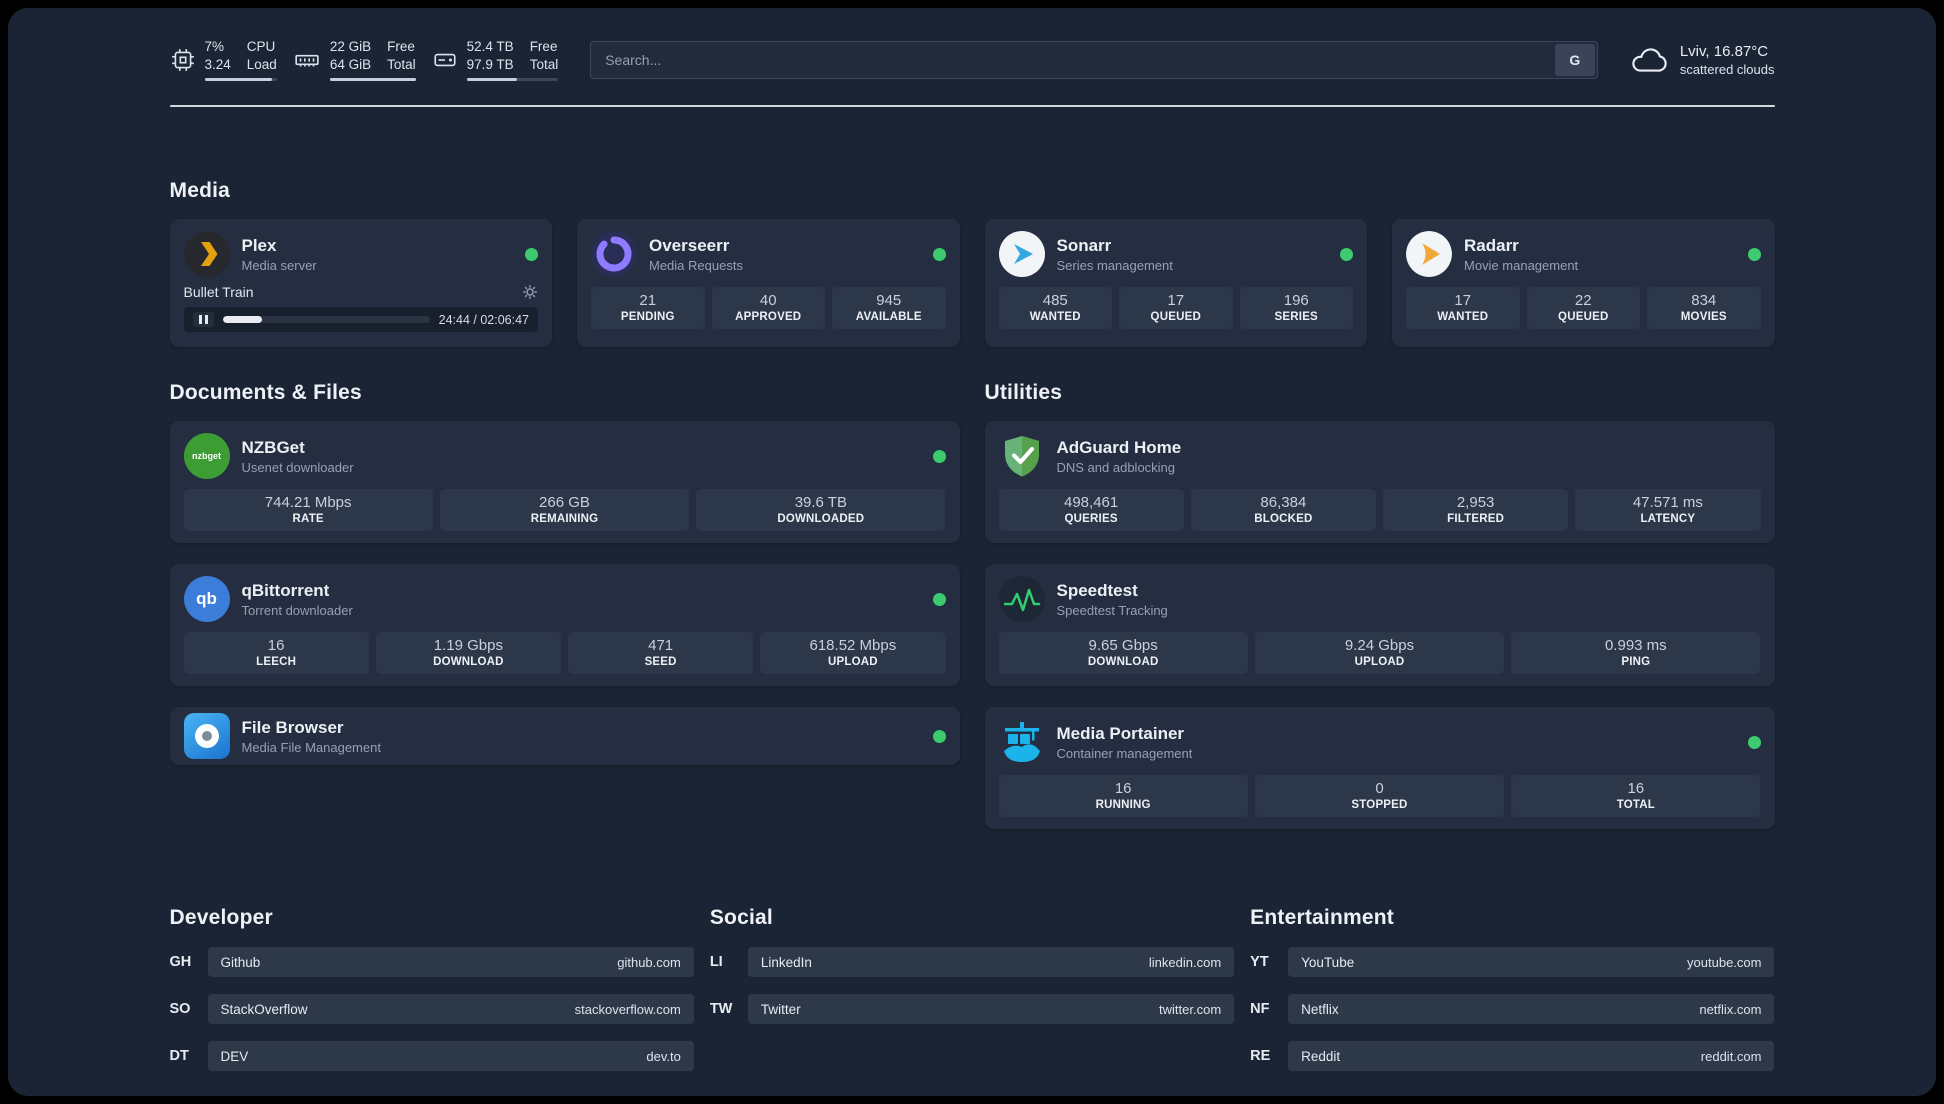  I want to click on app-desc: Media server, so click(279, 265).